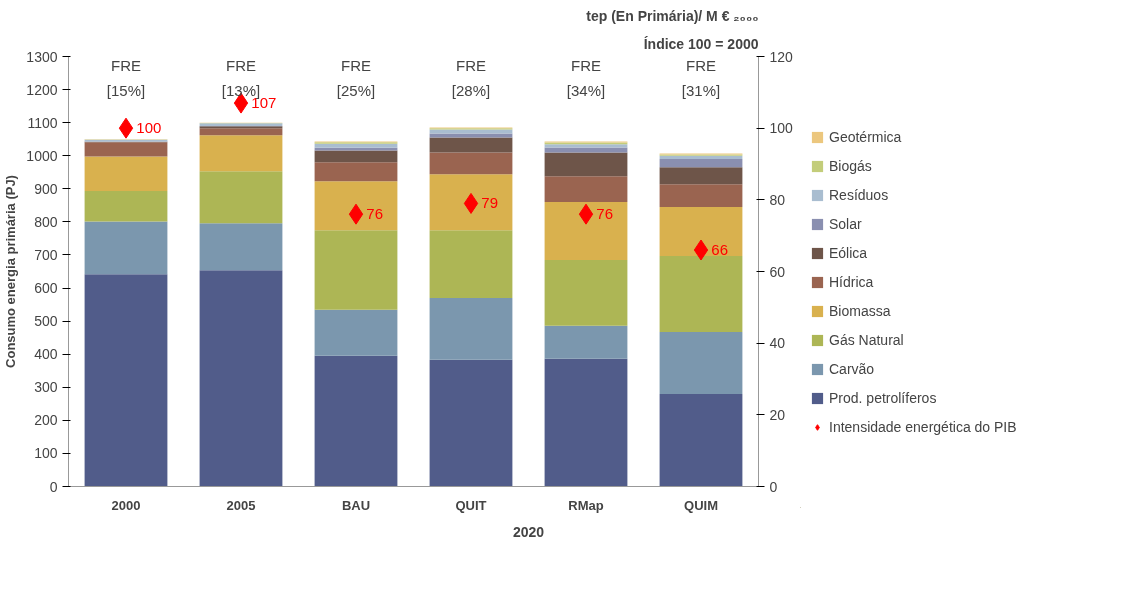 The height and width of the screenshot is (592, 1125). I want to click on y-tick-label: 1300, so click(42, 56).